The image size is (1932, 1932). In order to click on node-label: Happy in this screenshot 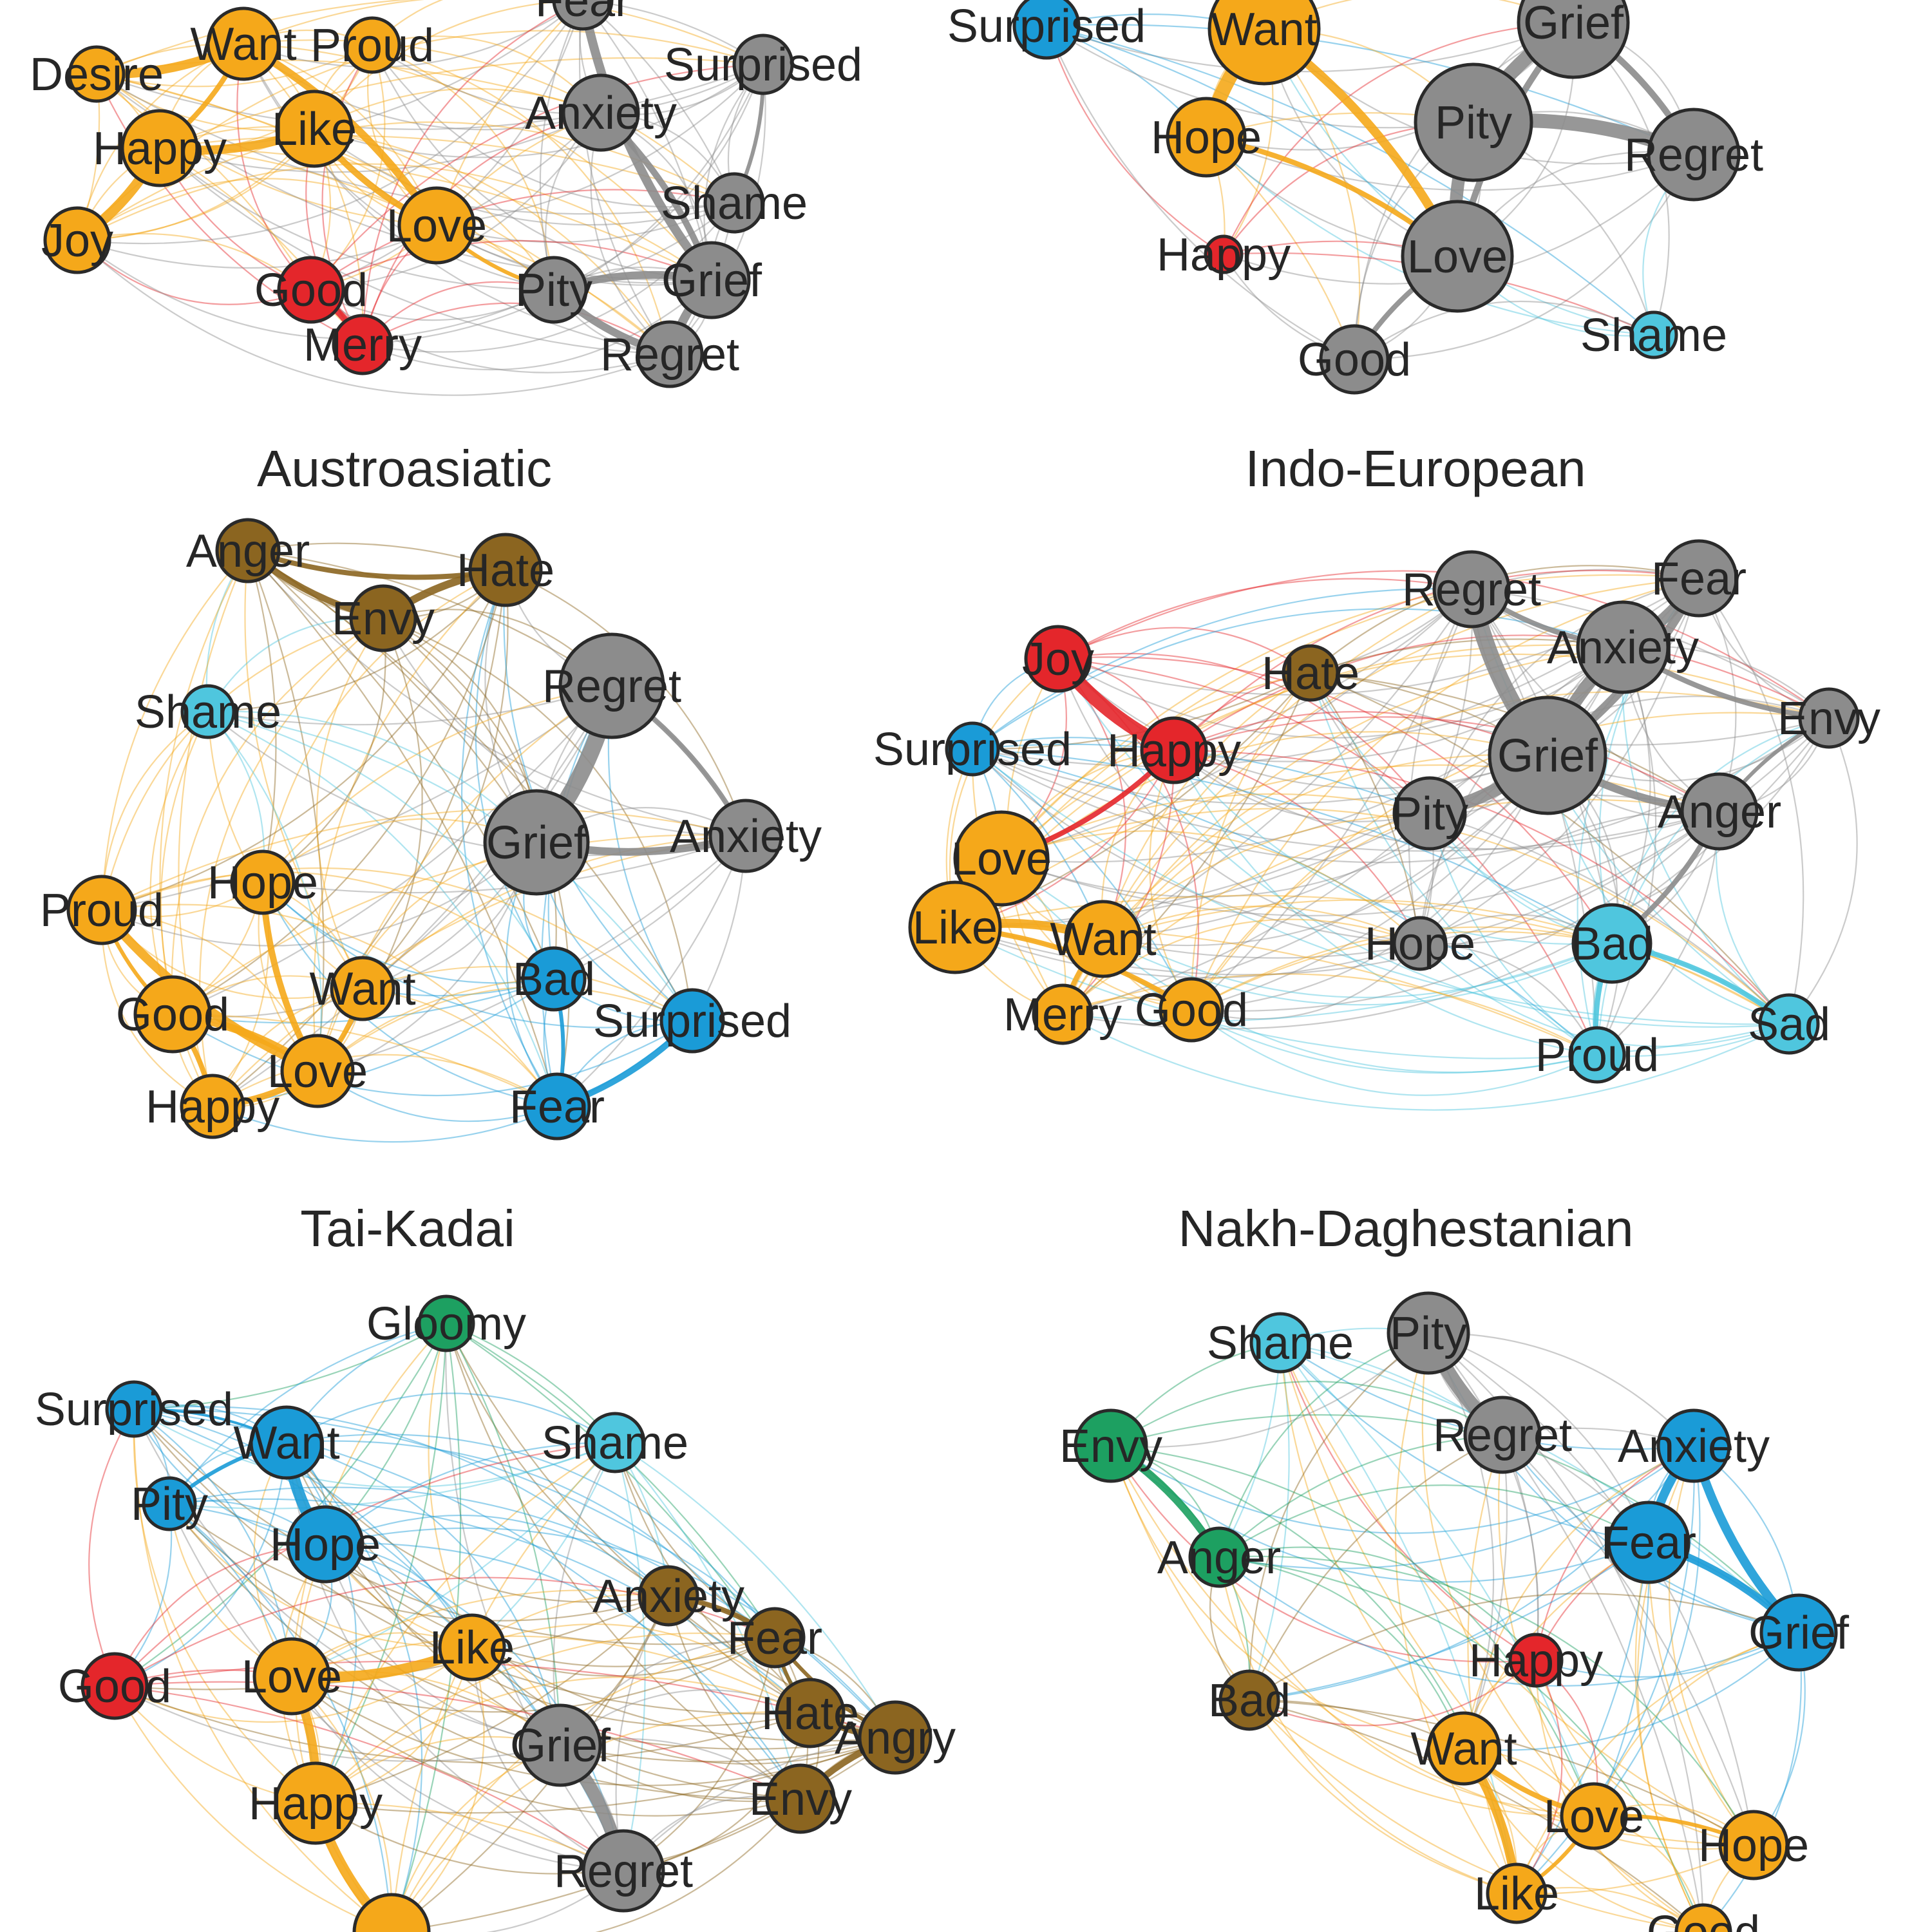, I will do `click(1536, 1661)`.